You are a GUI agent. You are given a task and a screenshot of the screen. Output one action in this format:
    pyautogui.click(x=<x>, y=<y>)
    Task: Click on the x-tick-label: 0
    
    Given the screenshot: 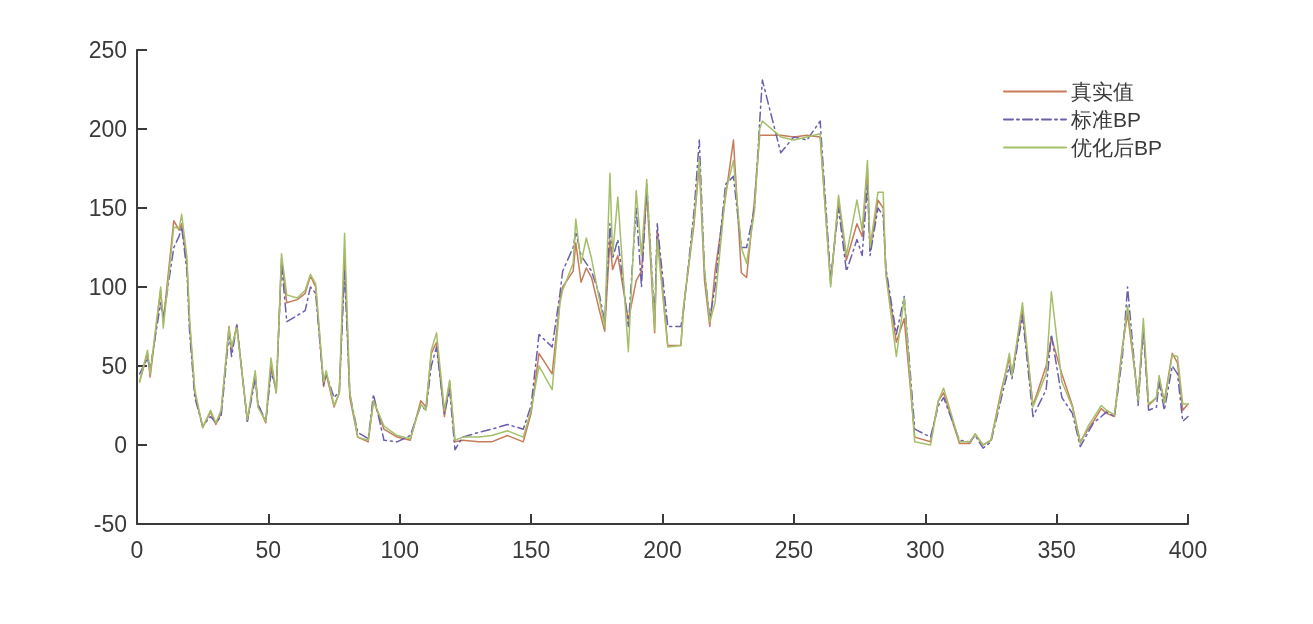 What is the action you would take?
    pyautogui.click(x=137, y=549)
    